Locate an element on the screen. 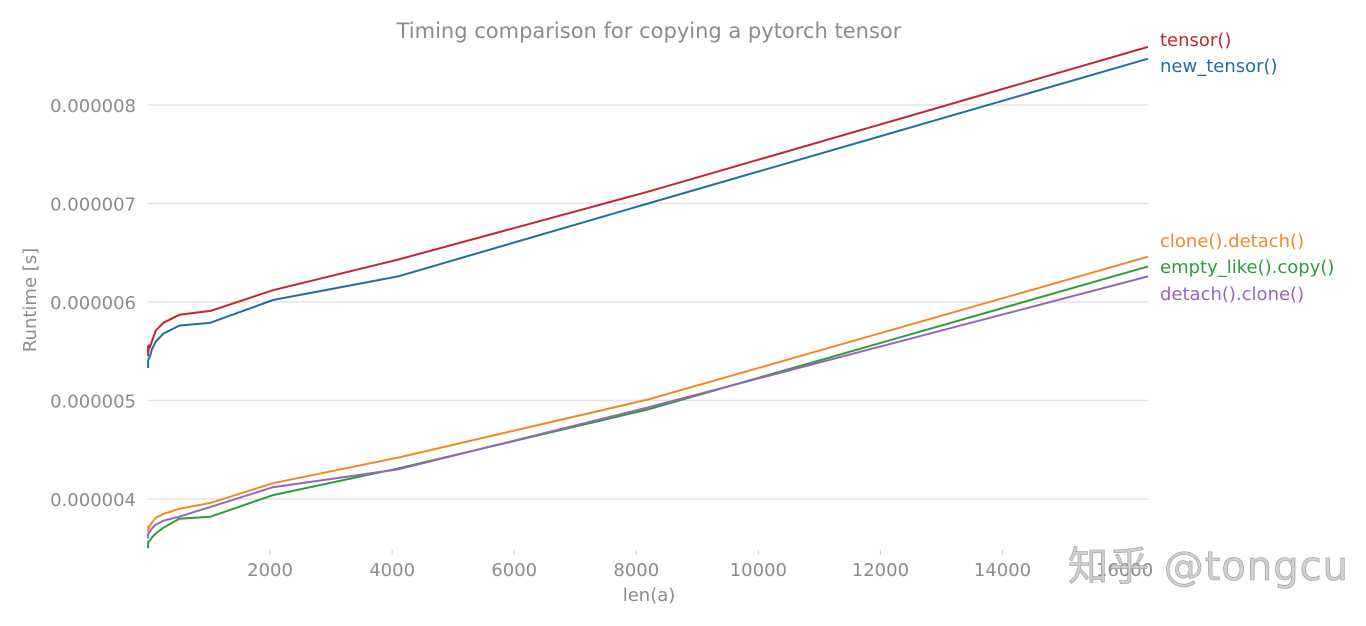 The width and height of the screenshot is (1366, 626). x-axis-label: len(a) is located at coordinates (649, 595).